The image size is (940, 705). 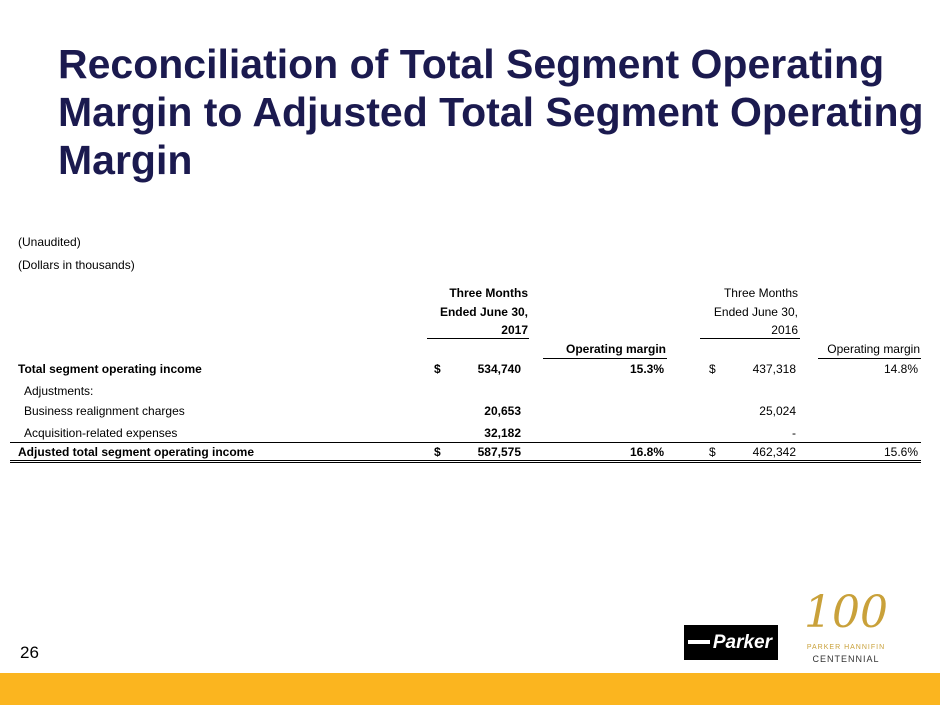 I want to click on dollars-note: (Dollars in thousands), so click(x=76, y=265).